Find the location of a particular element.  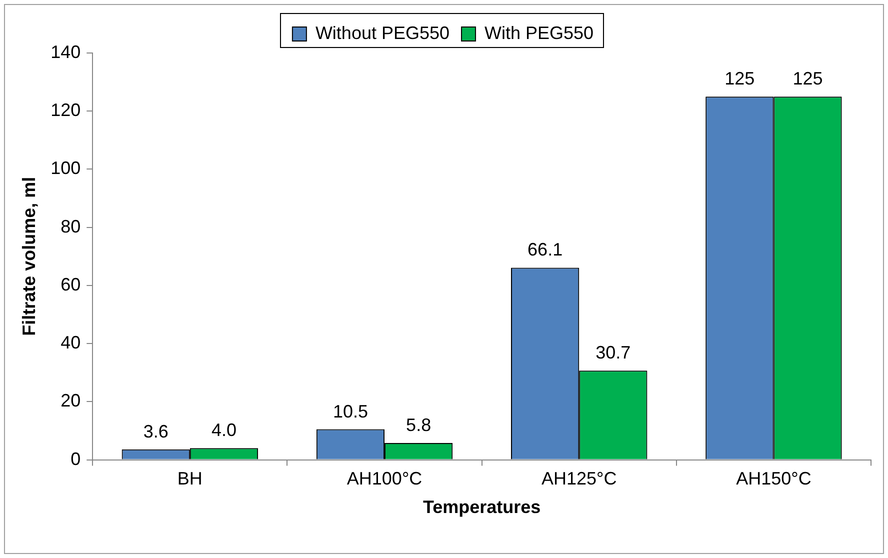

y-tick-label: 120 is located at coordinates (65, 110).